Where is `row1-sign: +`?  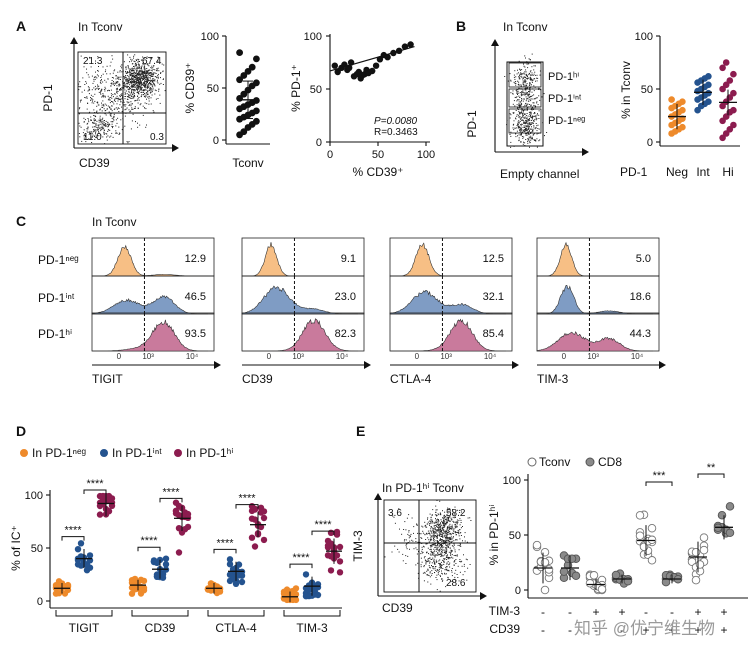
row1-sign: + is located at coordinates (595, 612).